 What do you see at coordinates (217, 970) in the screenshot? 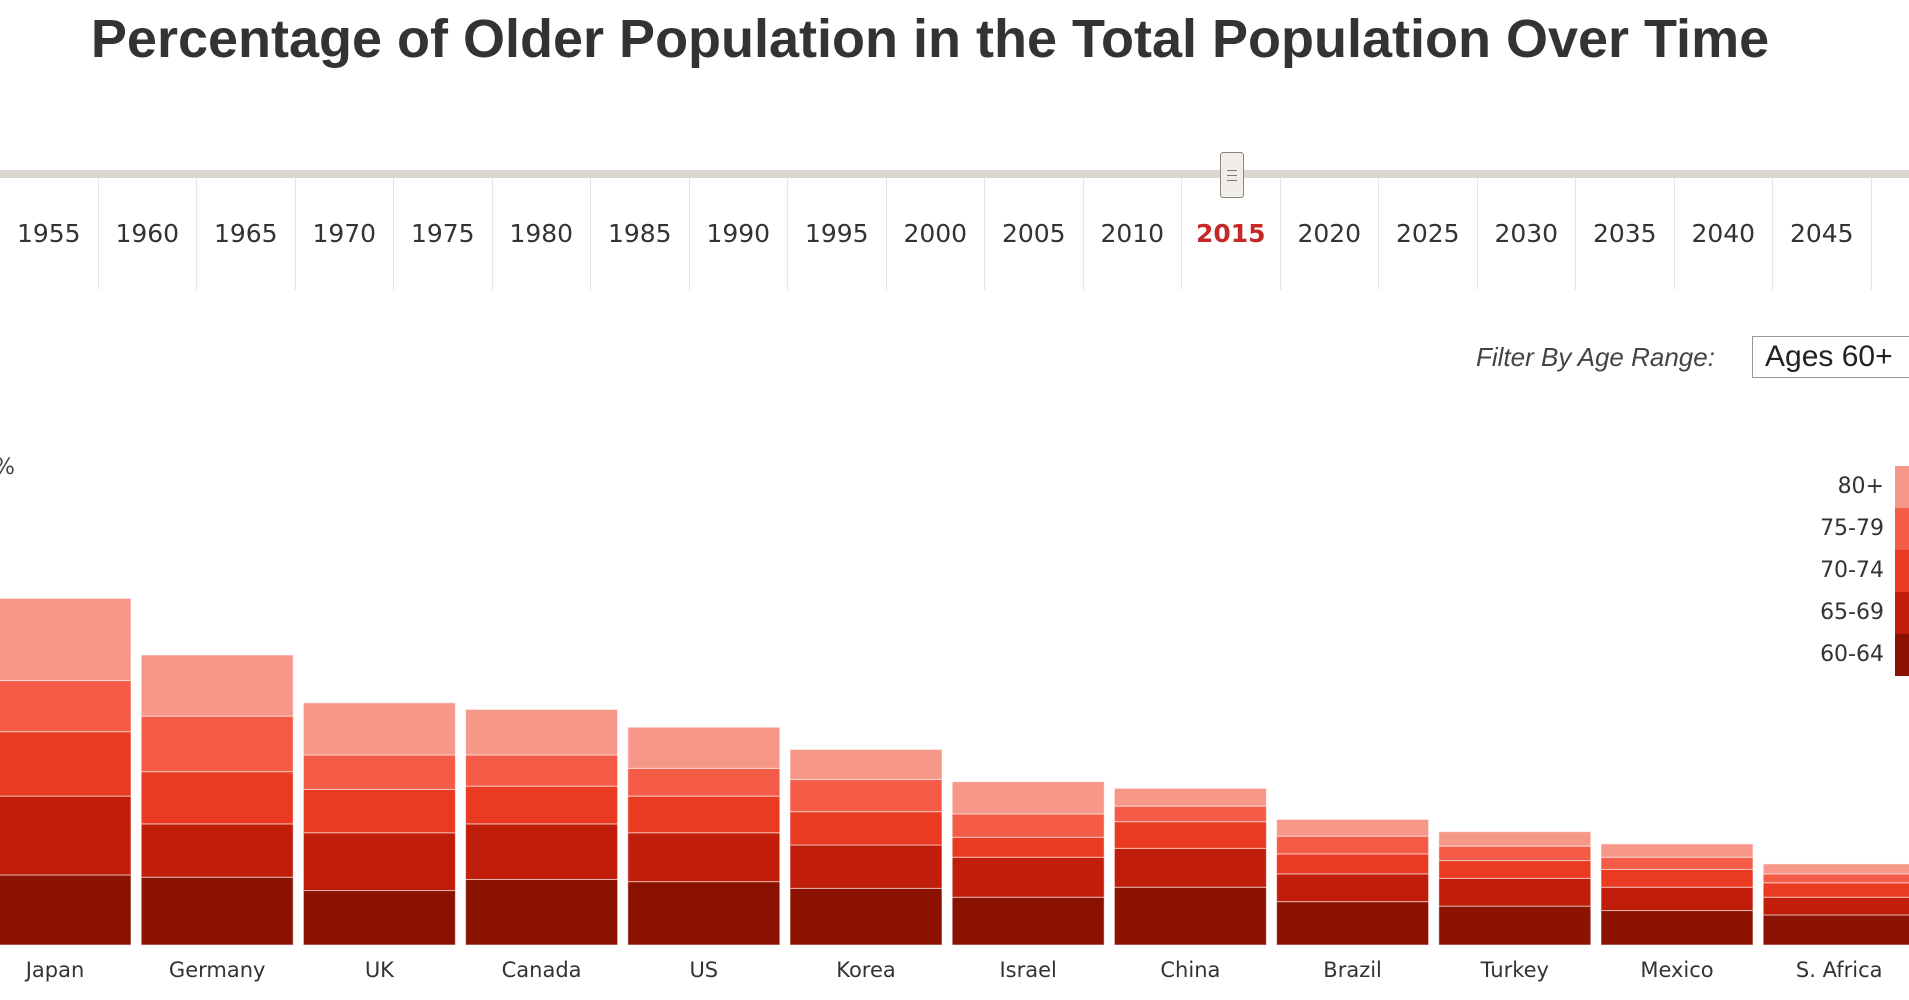
I see `category-label: Germany` at bounding box center [217, 970].